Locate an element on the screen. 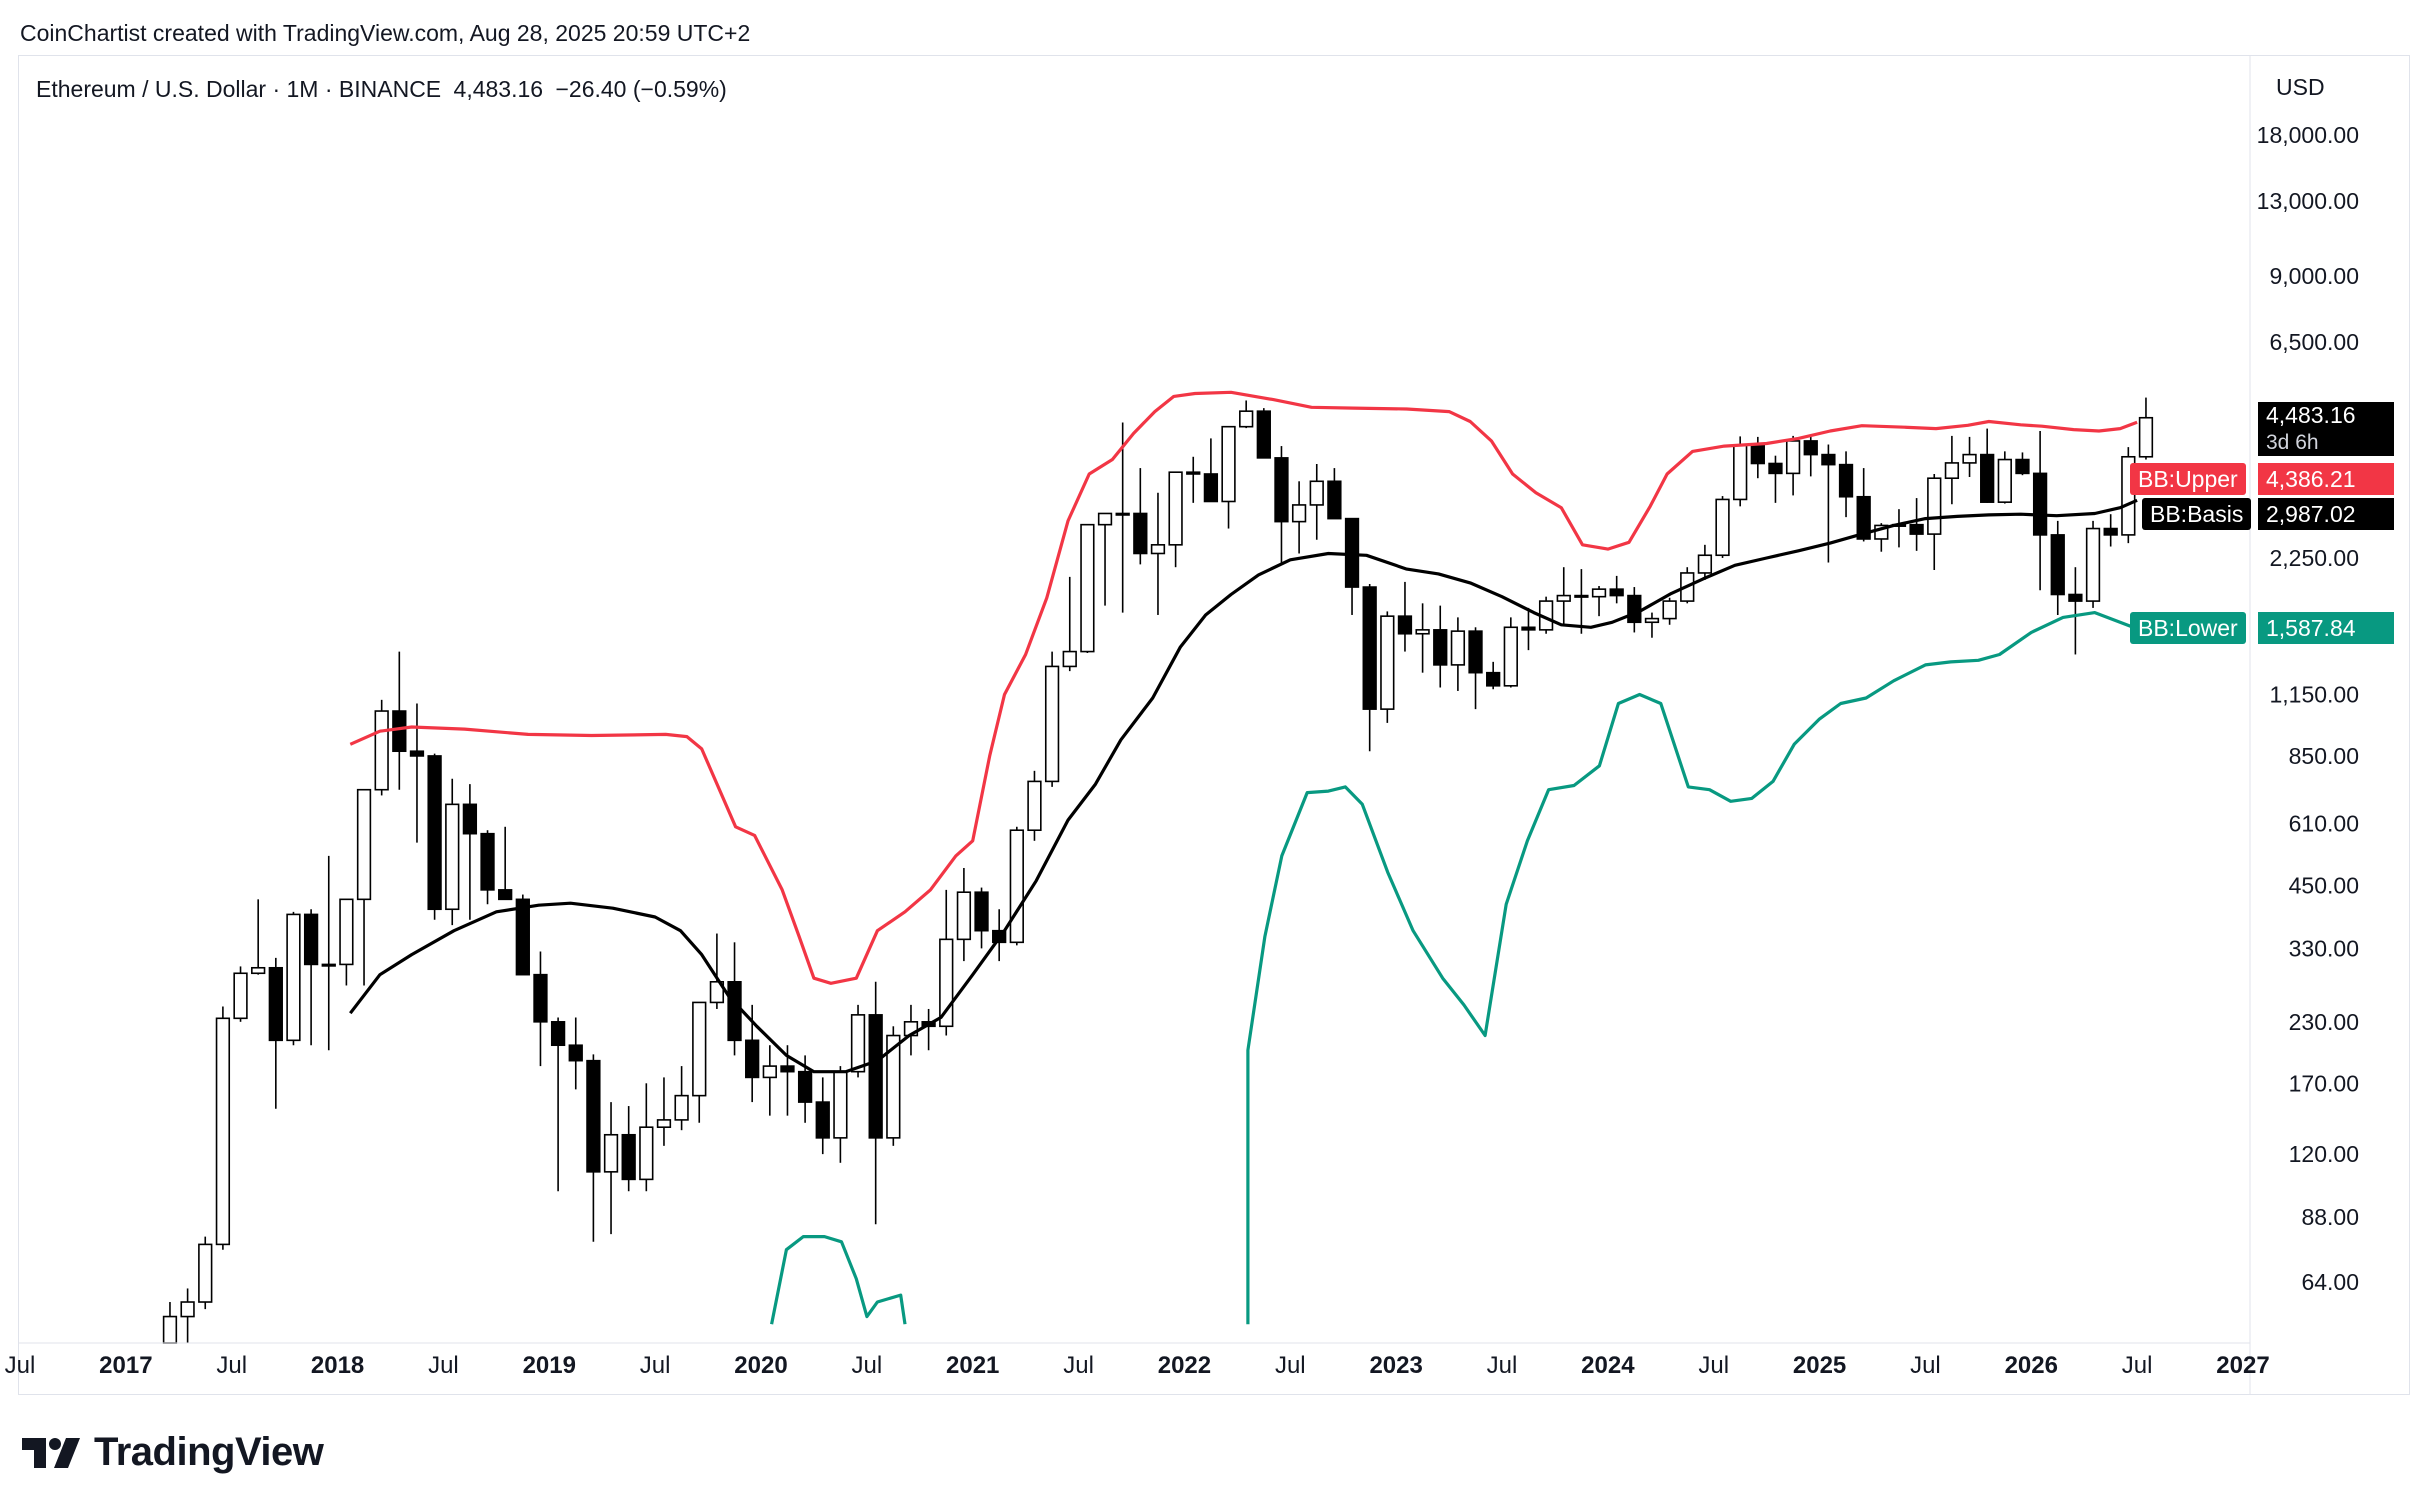  currency-button: USD is located at coordinates (2300, 87).